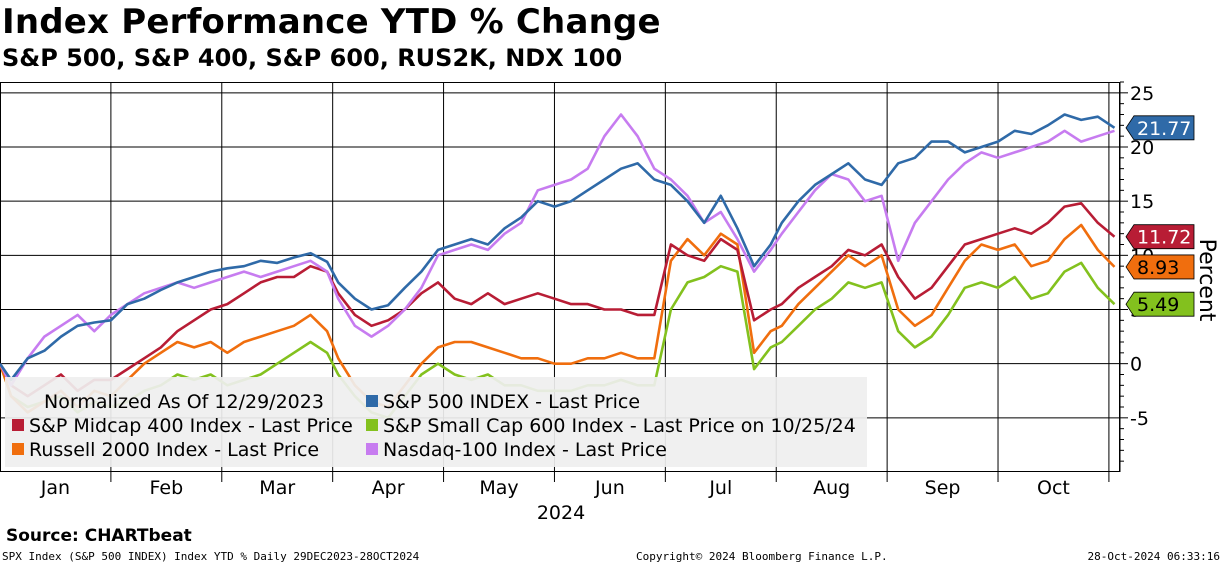 The width and height of the screenshot is (1224, 566). I want to click on x-tick-label: Mar, so click(277, 488).